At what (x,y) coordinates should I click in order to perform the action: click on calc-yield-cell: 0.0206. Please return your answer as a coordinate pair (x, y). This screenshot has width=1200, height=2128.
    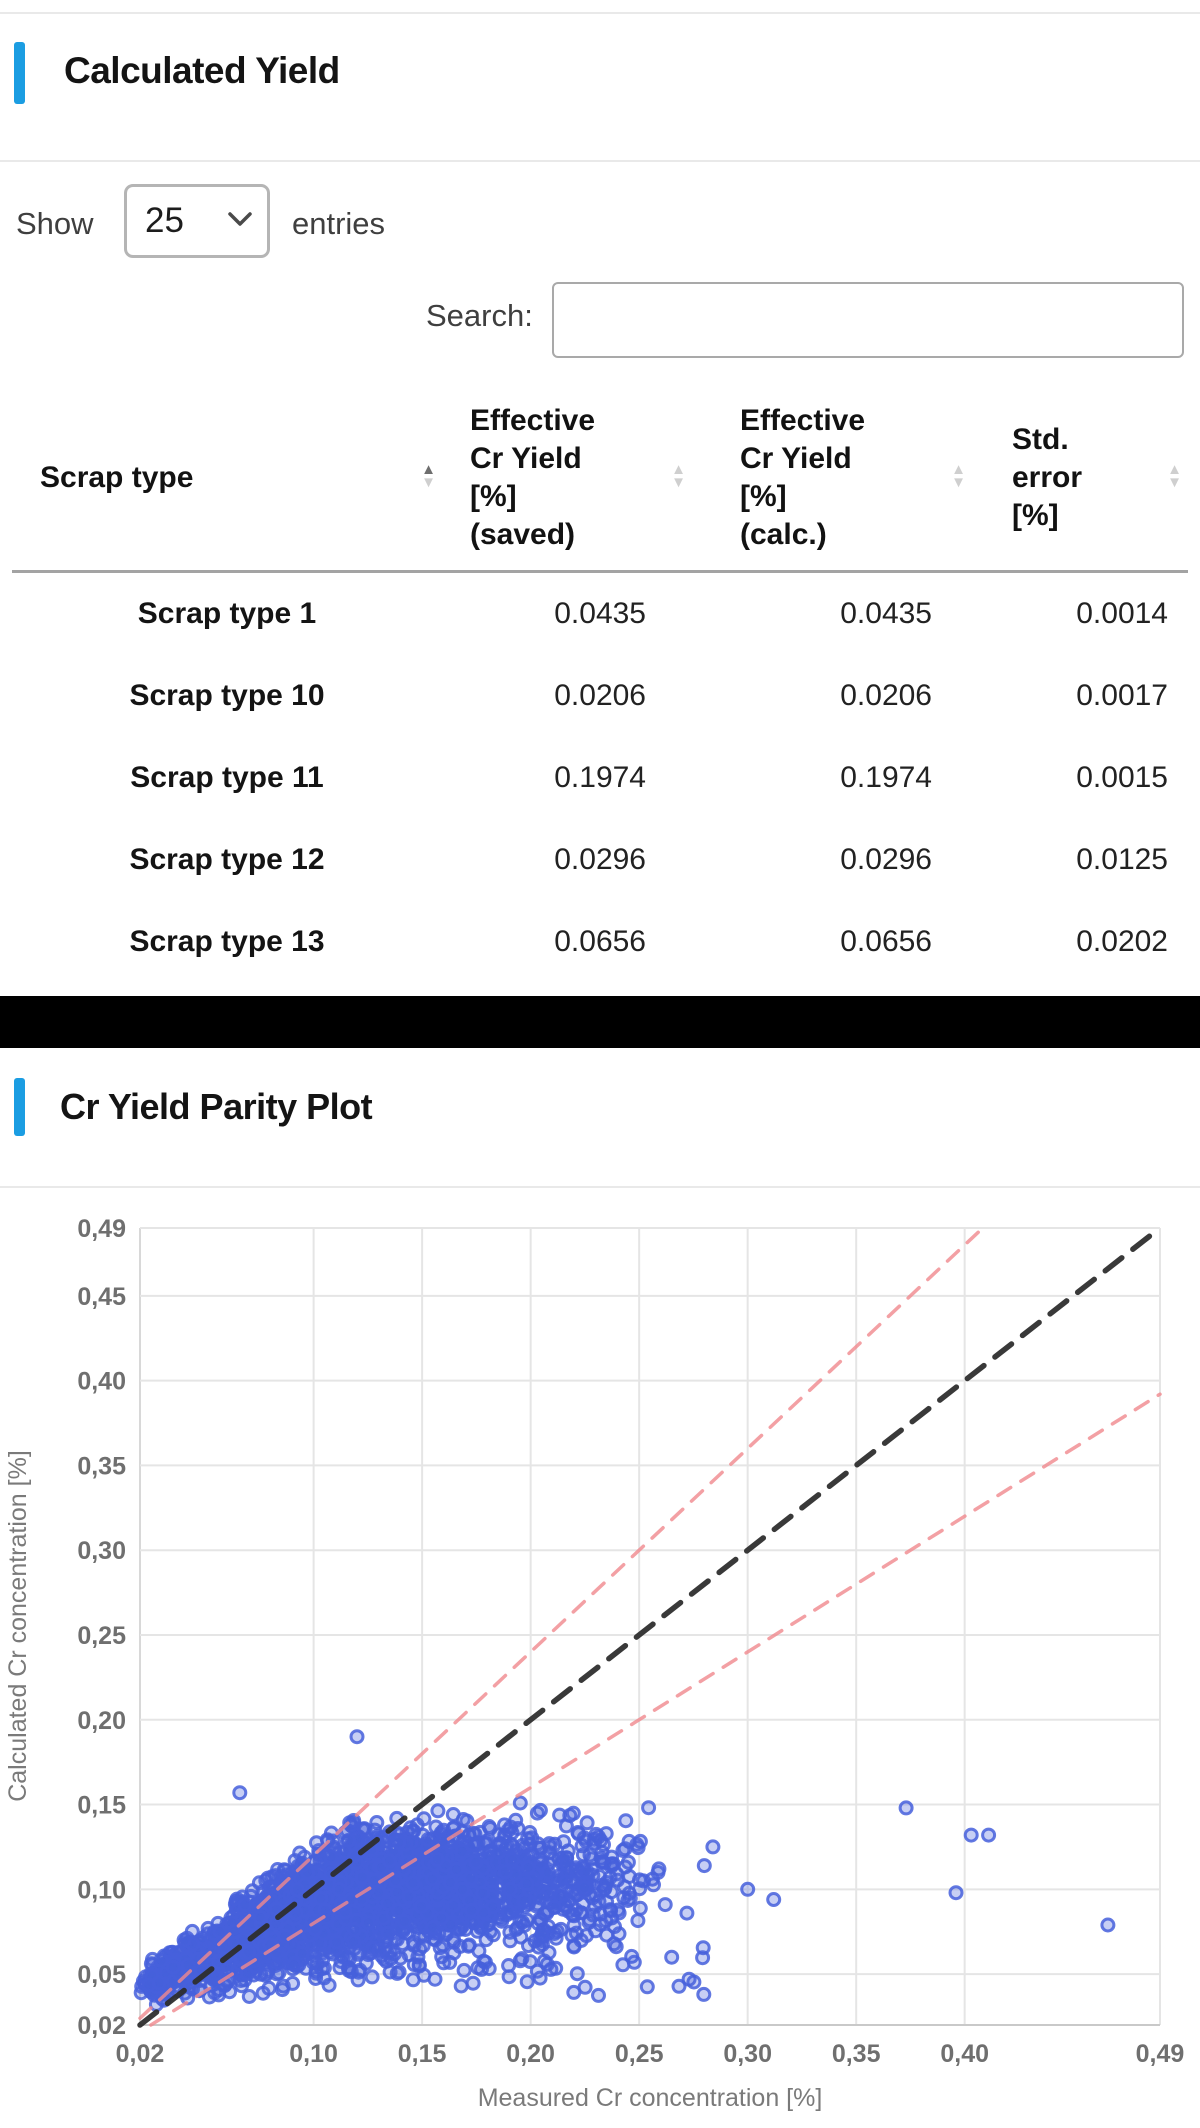
    Looking at the image, I should click on (886, 695).